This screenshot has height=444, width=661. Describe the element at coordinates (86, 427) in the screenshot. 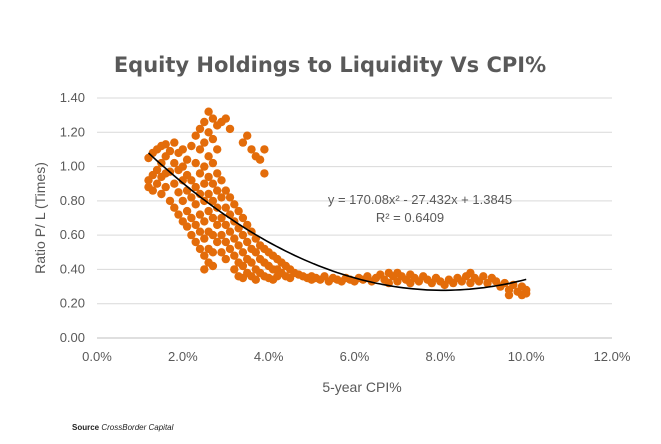

I see `source-label: Source` at that location.